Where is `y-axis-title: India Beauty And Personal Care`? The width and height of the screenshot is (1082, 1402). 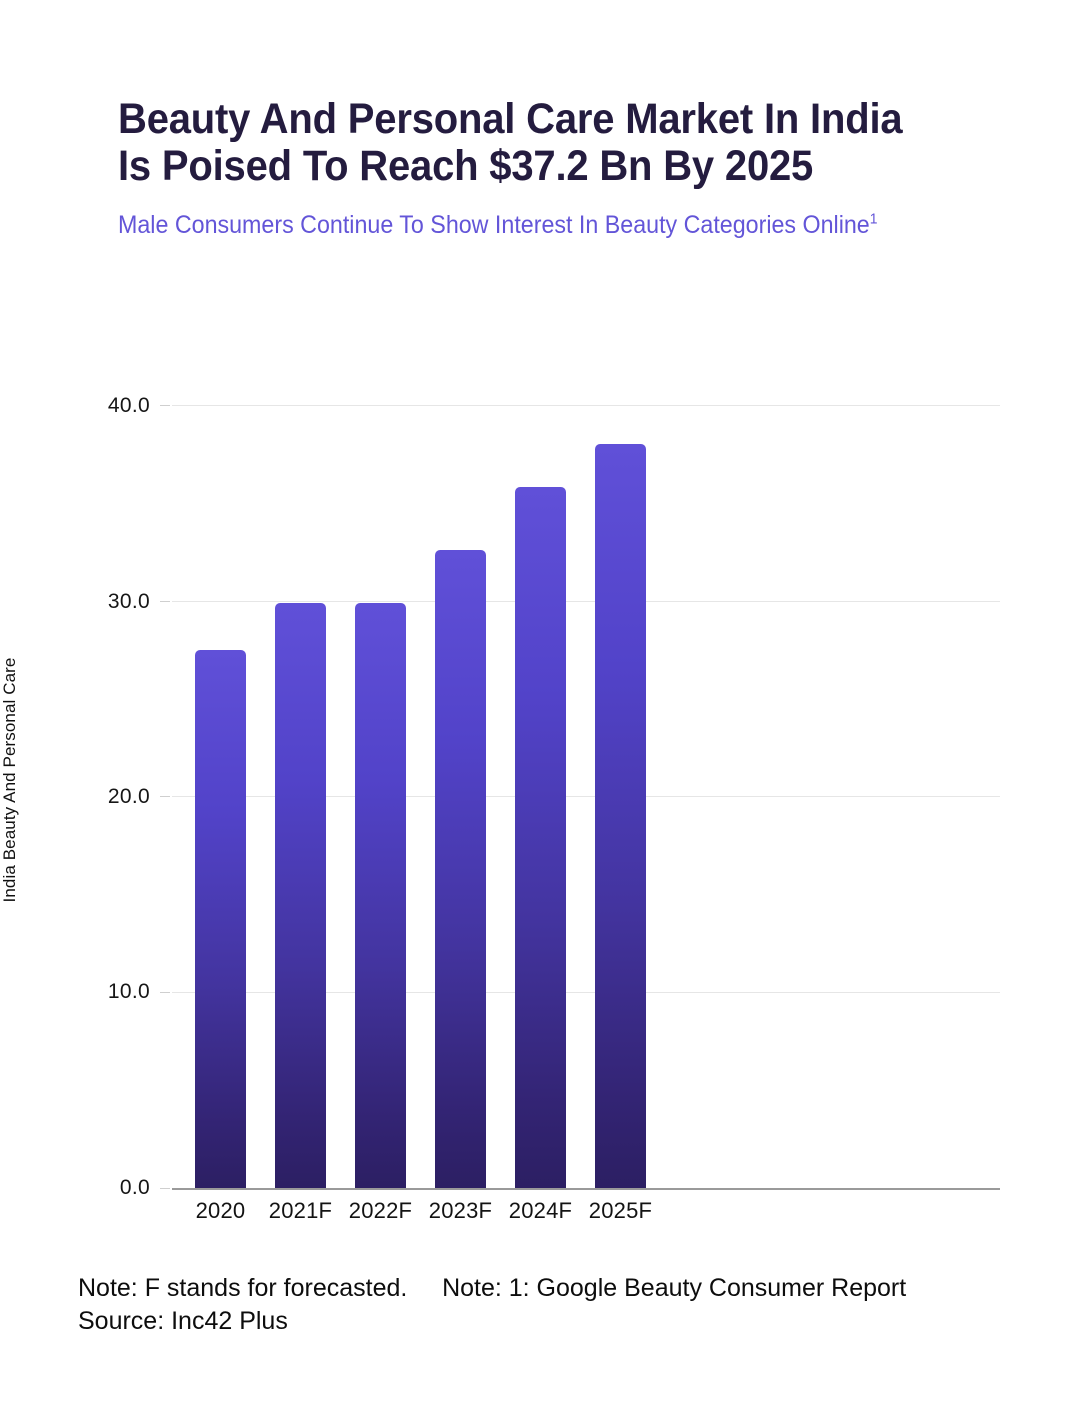
y-axis-title: India Beauty And Personal Care is located at coordinates (9, 780).